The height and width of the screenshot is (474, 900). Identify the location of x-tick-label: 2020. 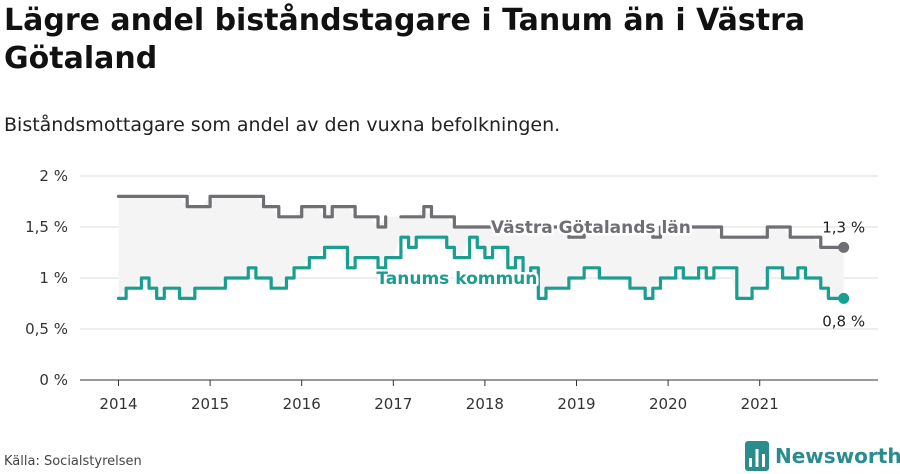
(668, 404).